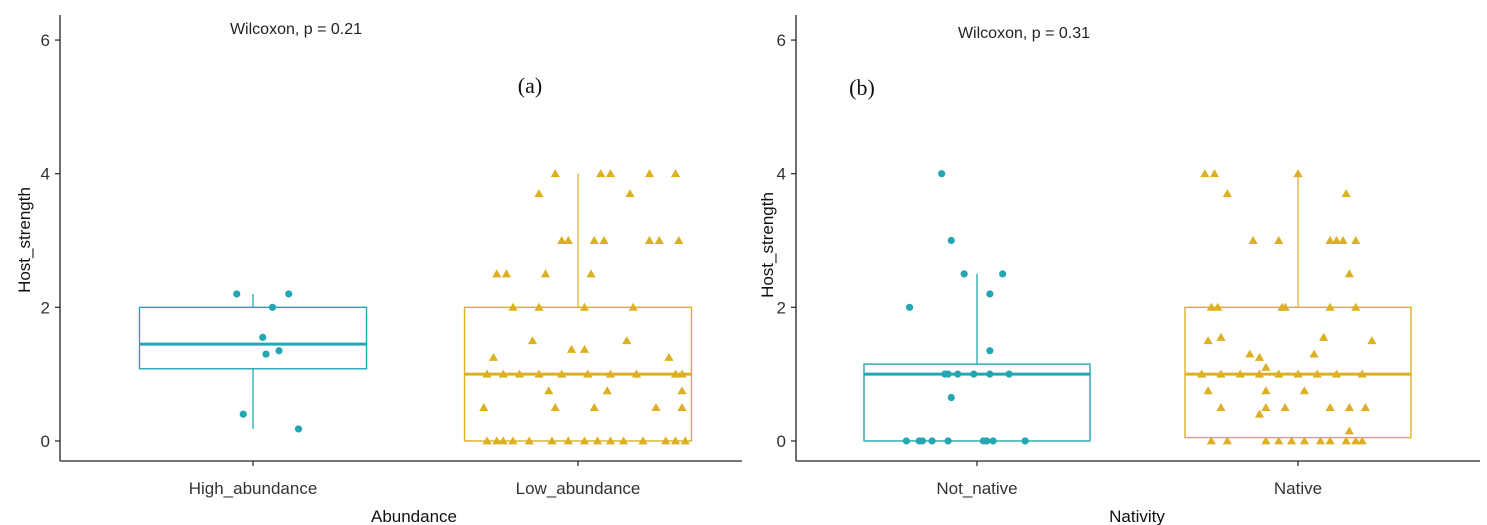 This screenshot has width=1487, height=525. What do you see at coordinates (976, 488) in the screenshot?
I see `x-tick-label: Not_native` at bounding box center [976, 488].